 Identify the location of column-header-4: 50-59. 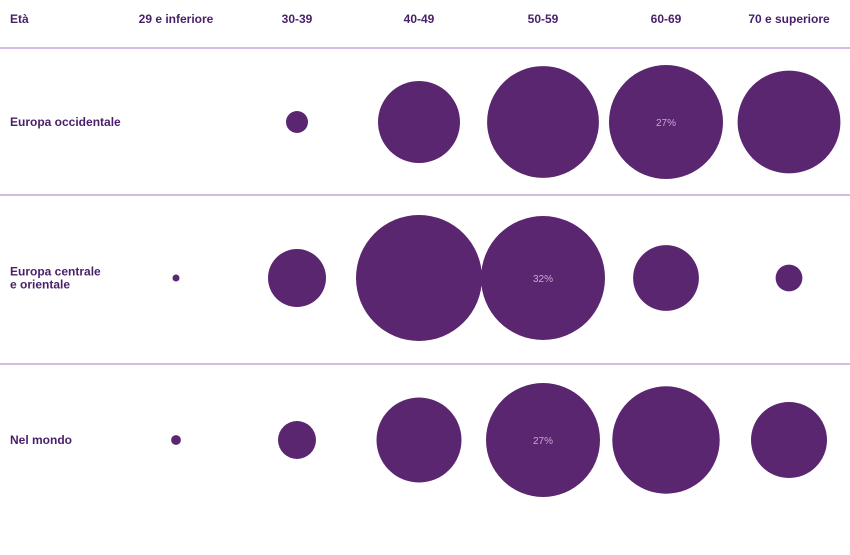
(543, 19).